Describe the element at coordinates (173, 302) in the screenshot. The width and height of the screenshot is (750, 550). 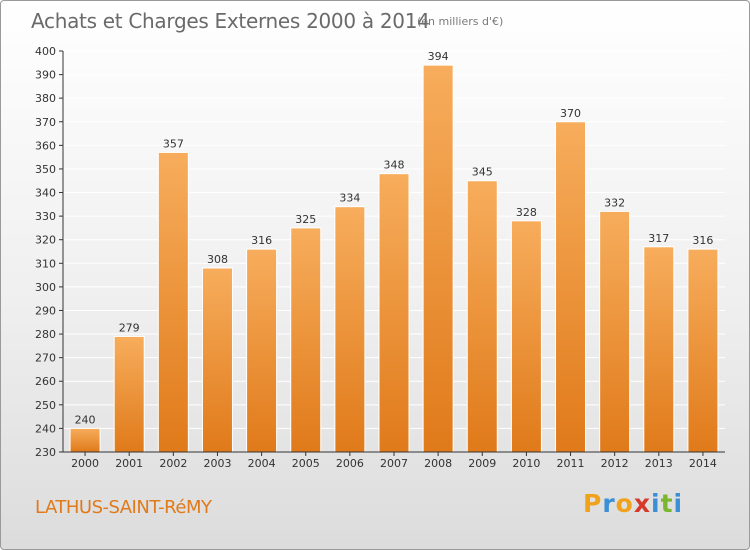
I see `bar-2002` at that location.